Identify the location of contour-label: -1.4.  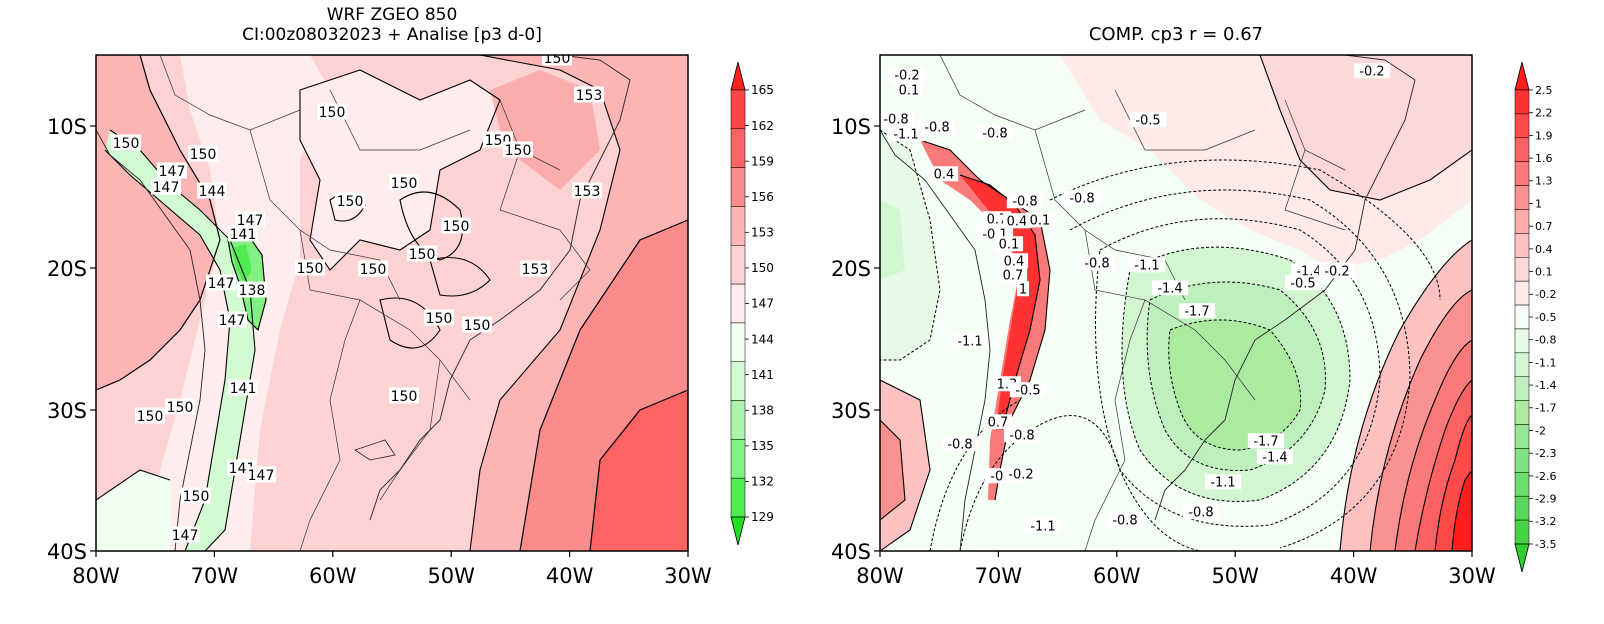
(1169, 289).